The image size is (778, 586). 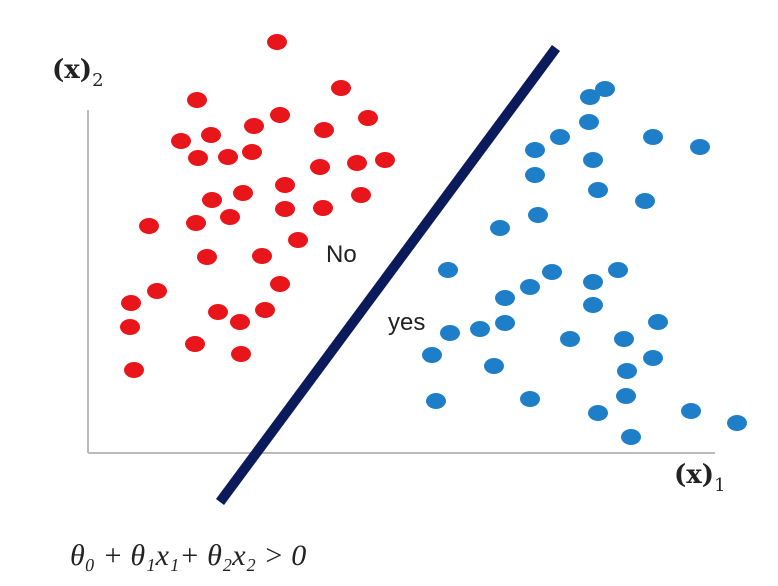 I want to click on formula: θ₀ + θ₁x₁+ θ₂x₂ > 0, so click(x=188, y=555).